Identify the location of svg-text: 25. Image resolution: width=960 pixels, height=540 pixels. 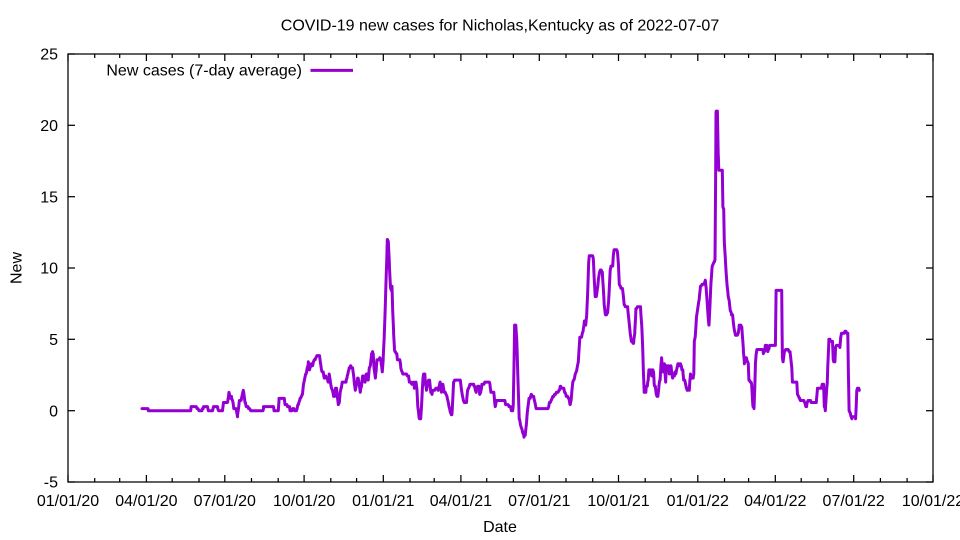
(49, 55).